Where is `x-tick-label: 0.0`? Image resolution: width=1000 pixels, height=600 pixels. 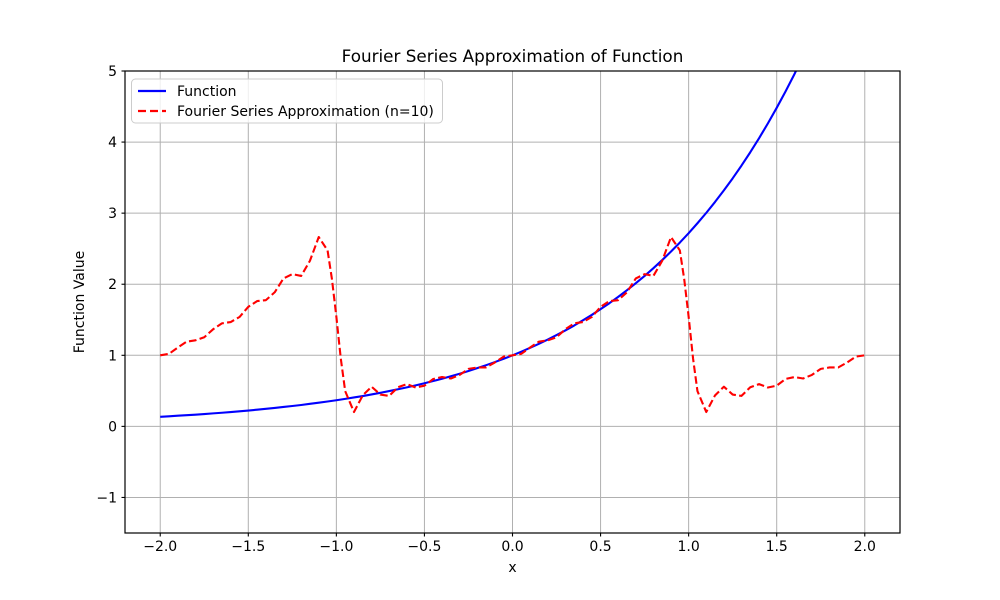 x-tick-label: 0.0 is located at coordinates (512, 547).